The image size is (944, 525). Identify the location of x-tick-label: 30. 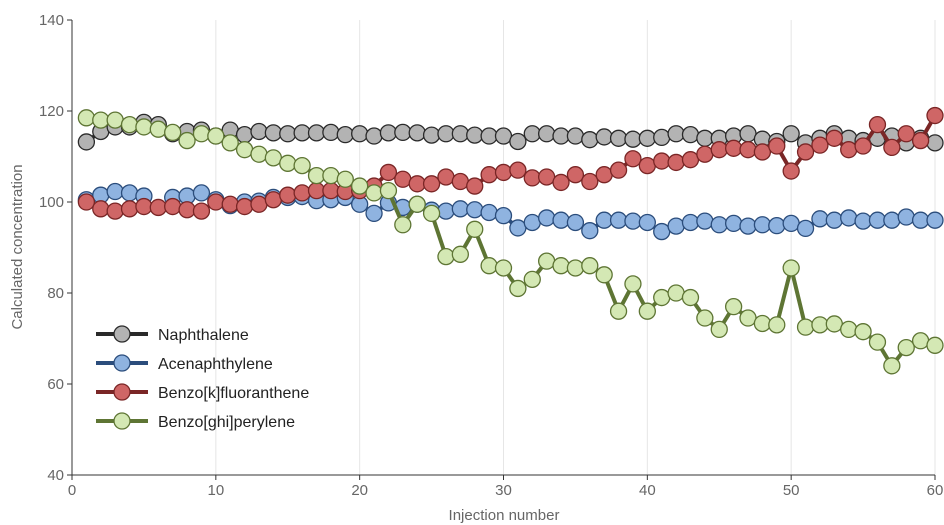
(503, 490).